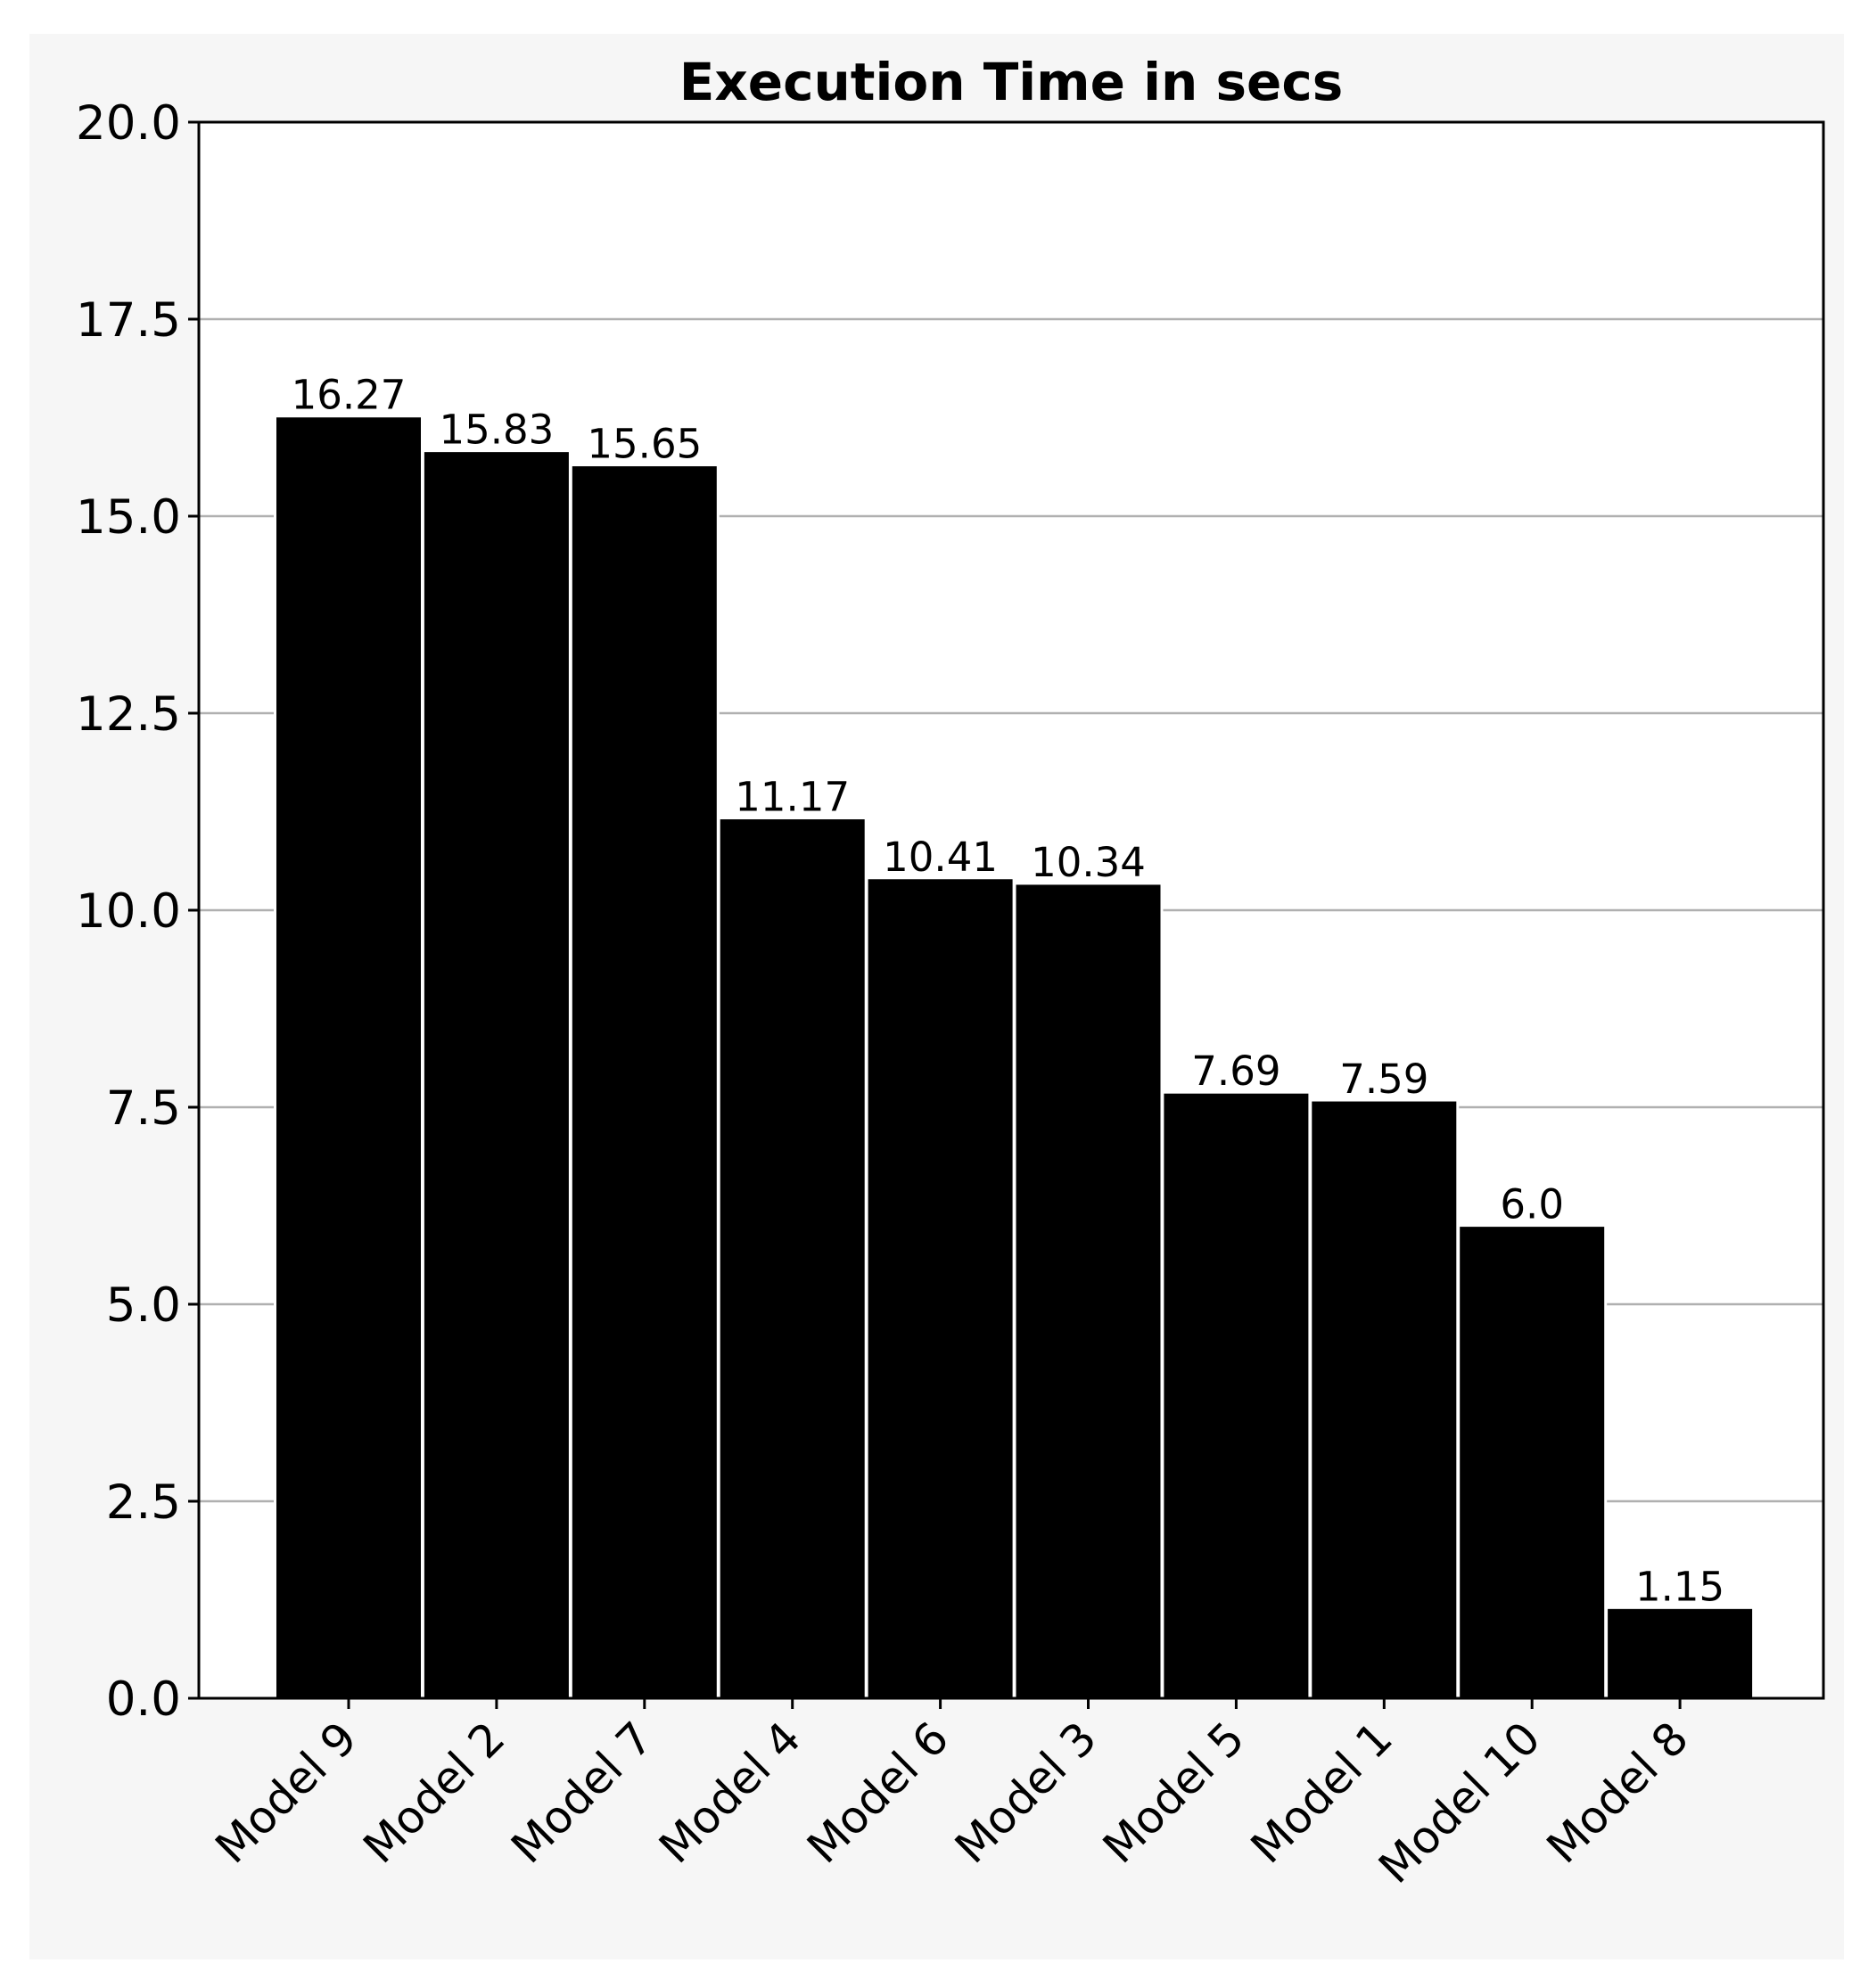  Describe the element at coordinates (143, 1305) in the screenshot. I see `y-tick-label: 5.0` at that location.